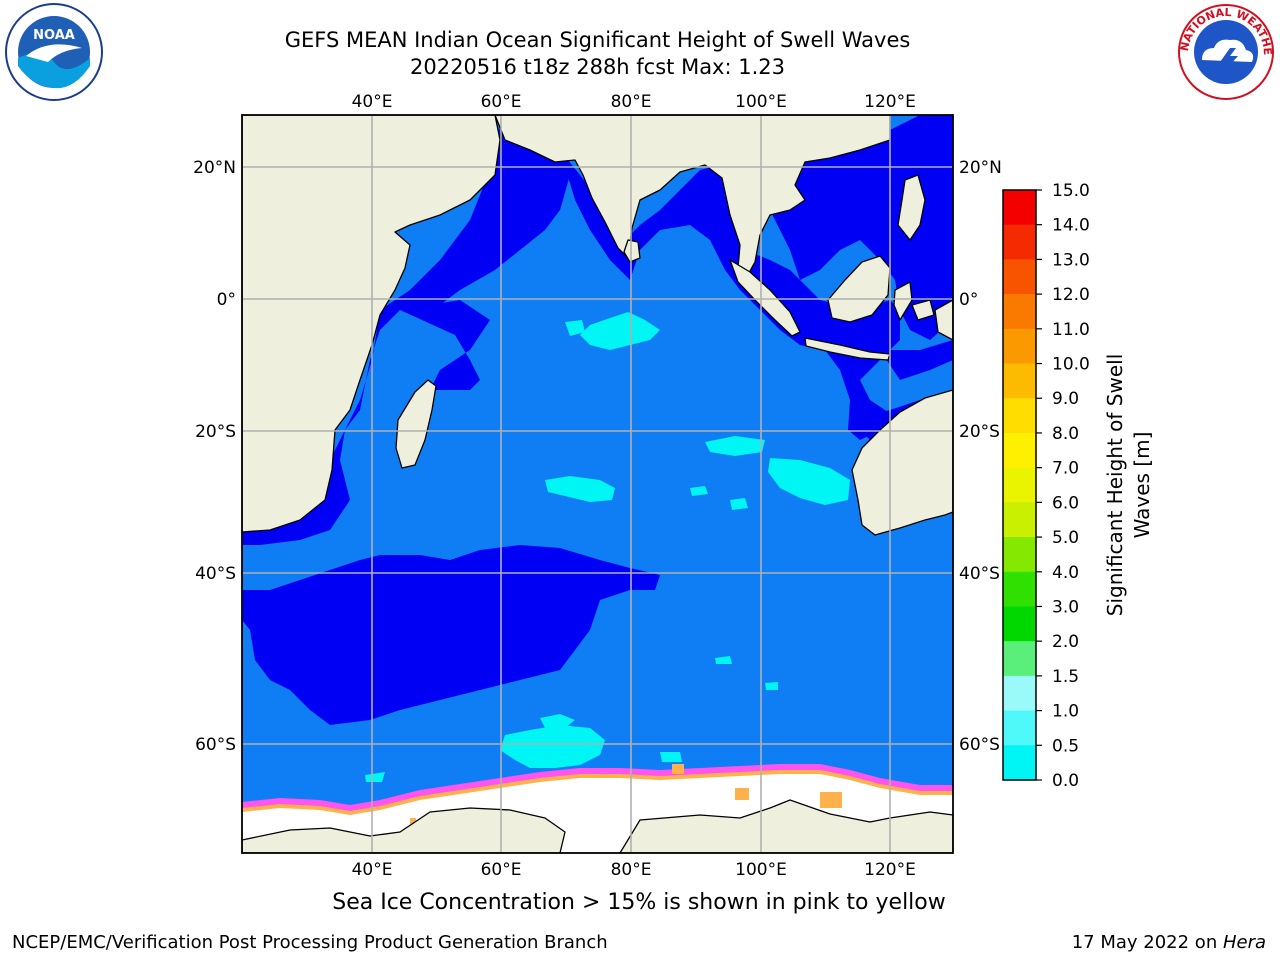  I want to click on footer-date: 17 May 2022 on Hera, so click(1169, 942).